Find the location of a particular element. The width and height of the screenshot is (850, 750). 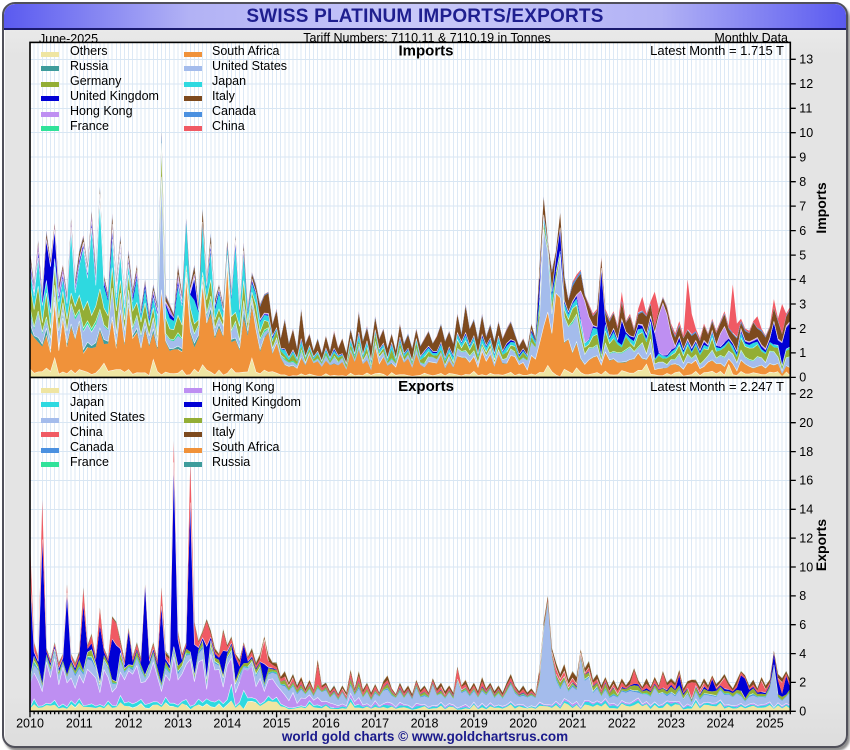

svg-text: 2011 is located at coordinates (79, 724).